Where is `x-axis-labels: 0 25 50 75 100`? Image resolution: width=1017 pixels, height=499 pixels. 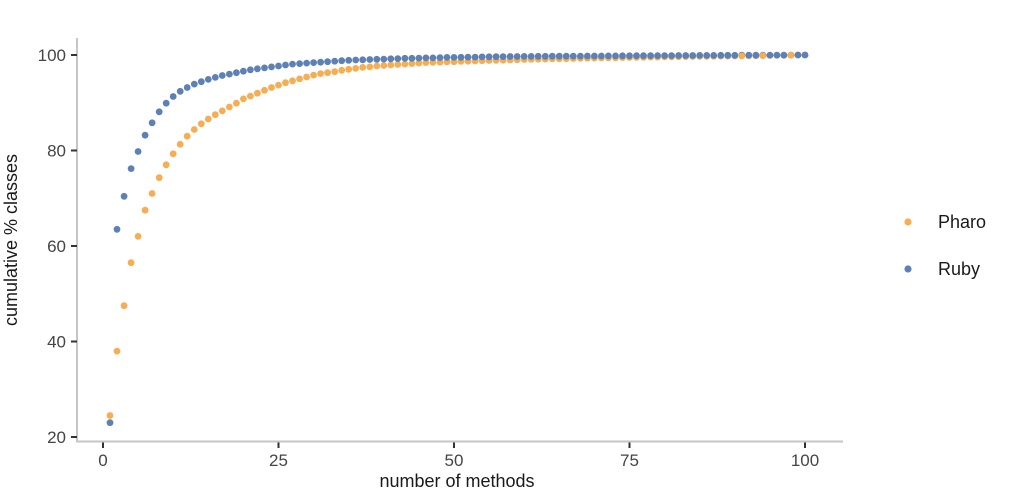 x-axis-labels: 0 25 50 75 100 is located at coordinates (458, 460).